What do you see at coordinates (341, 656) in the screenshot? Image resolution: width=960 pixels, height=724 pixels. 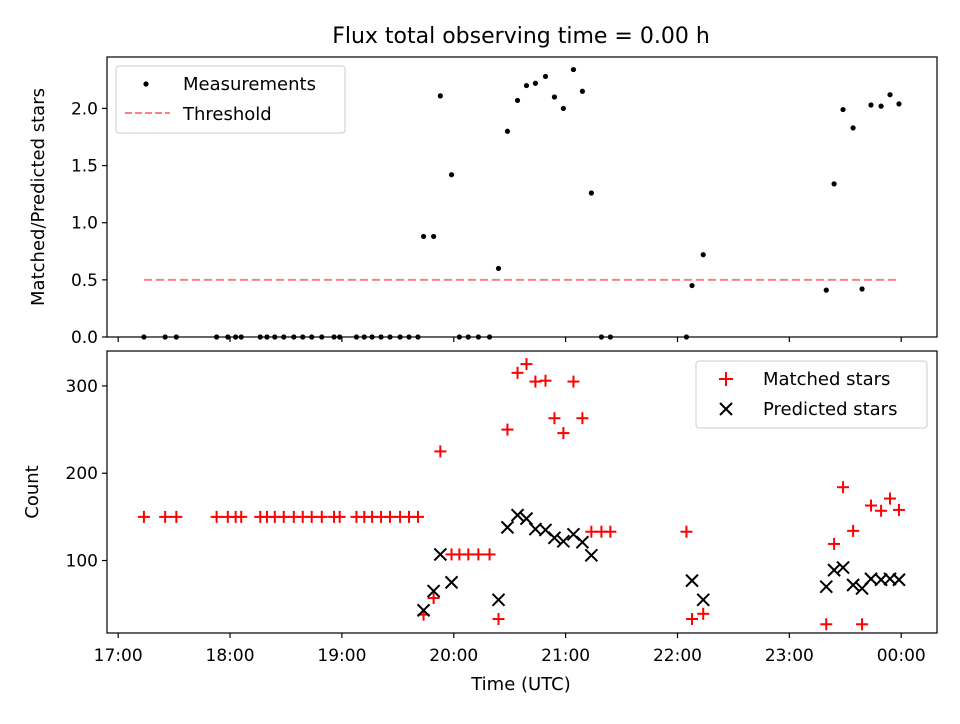 I see `bottom-xtick-label: 19:00` at bounding box center [341, 656].